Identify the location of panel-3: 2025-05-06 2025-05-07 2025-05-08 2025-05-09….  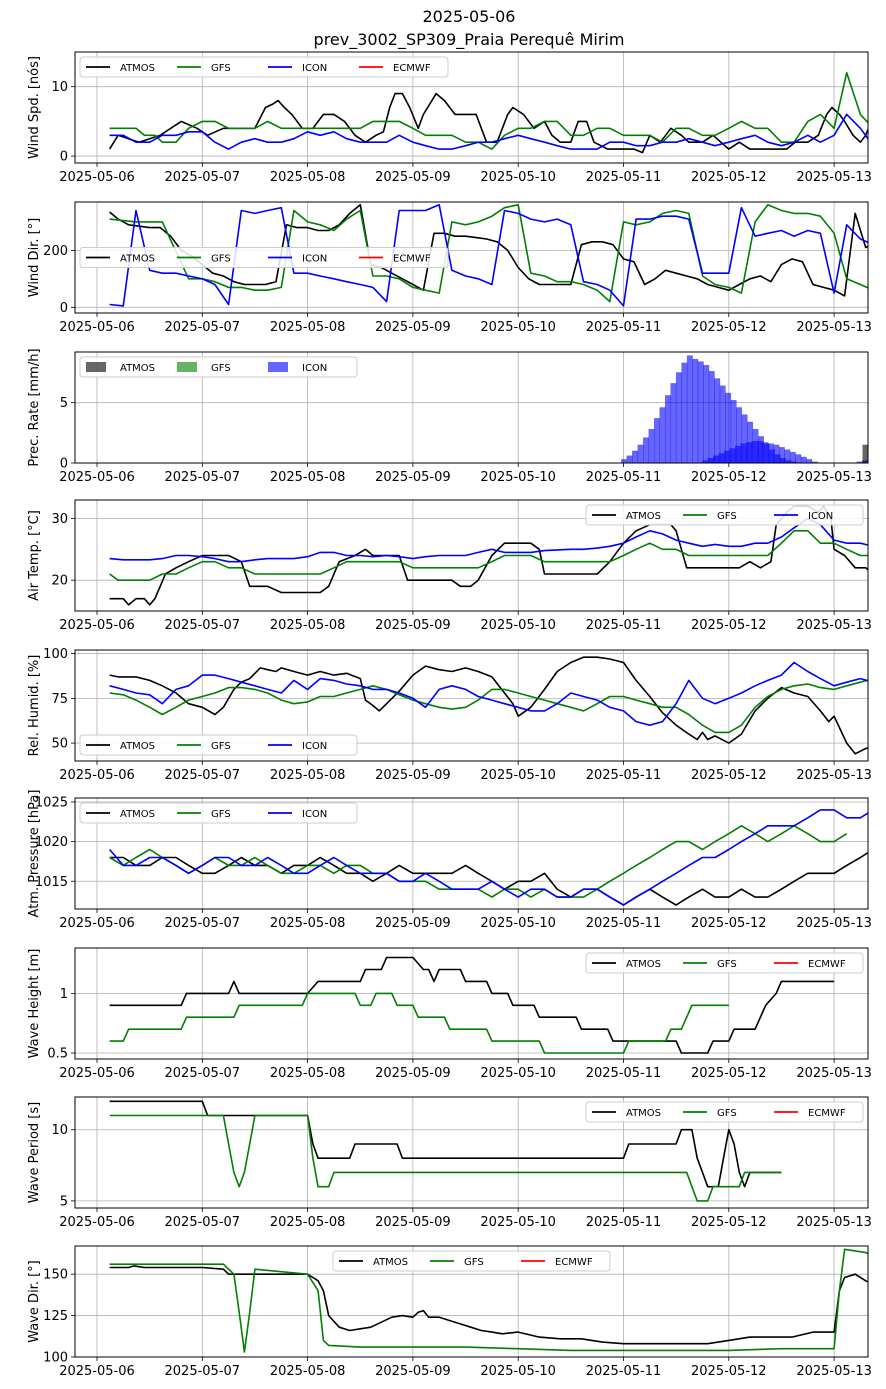
(449, 416).